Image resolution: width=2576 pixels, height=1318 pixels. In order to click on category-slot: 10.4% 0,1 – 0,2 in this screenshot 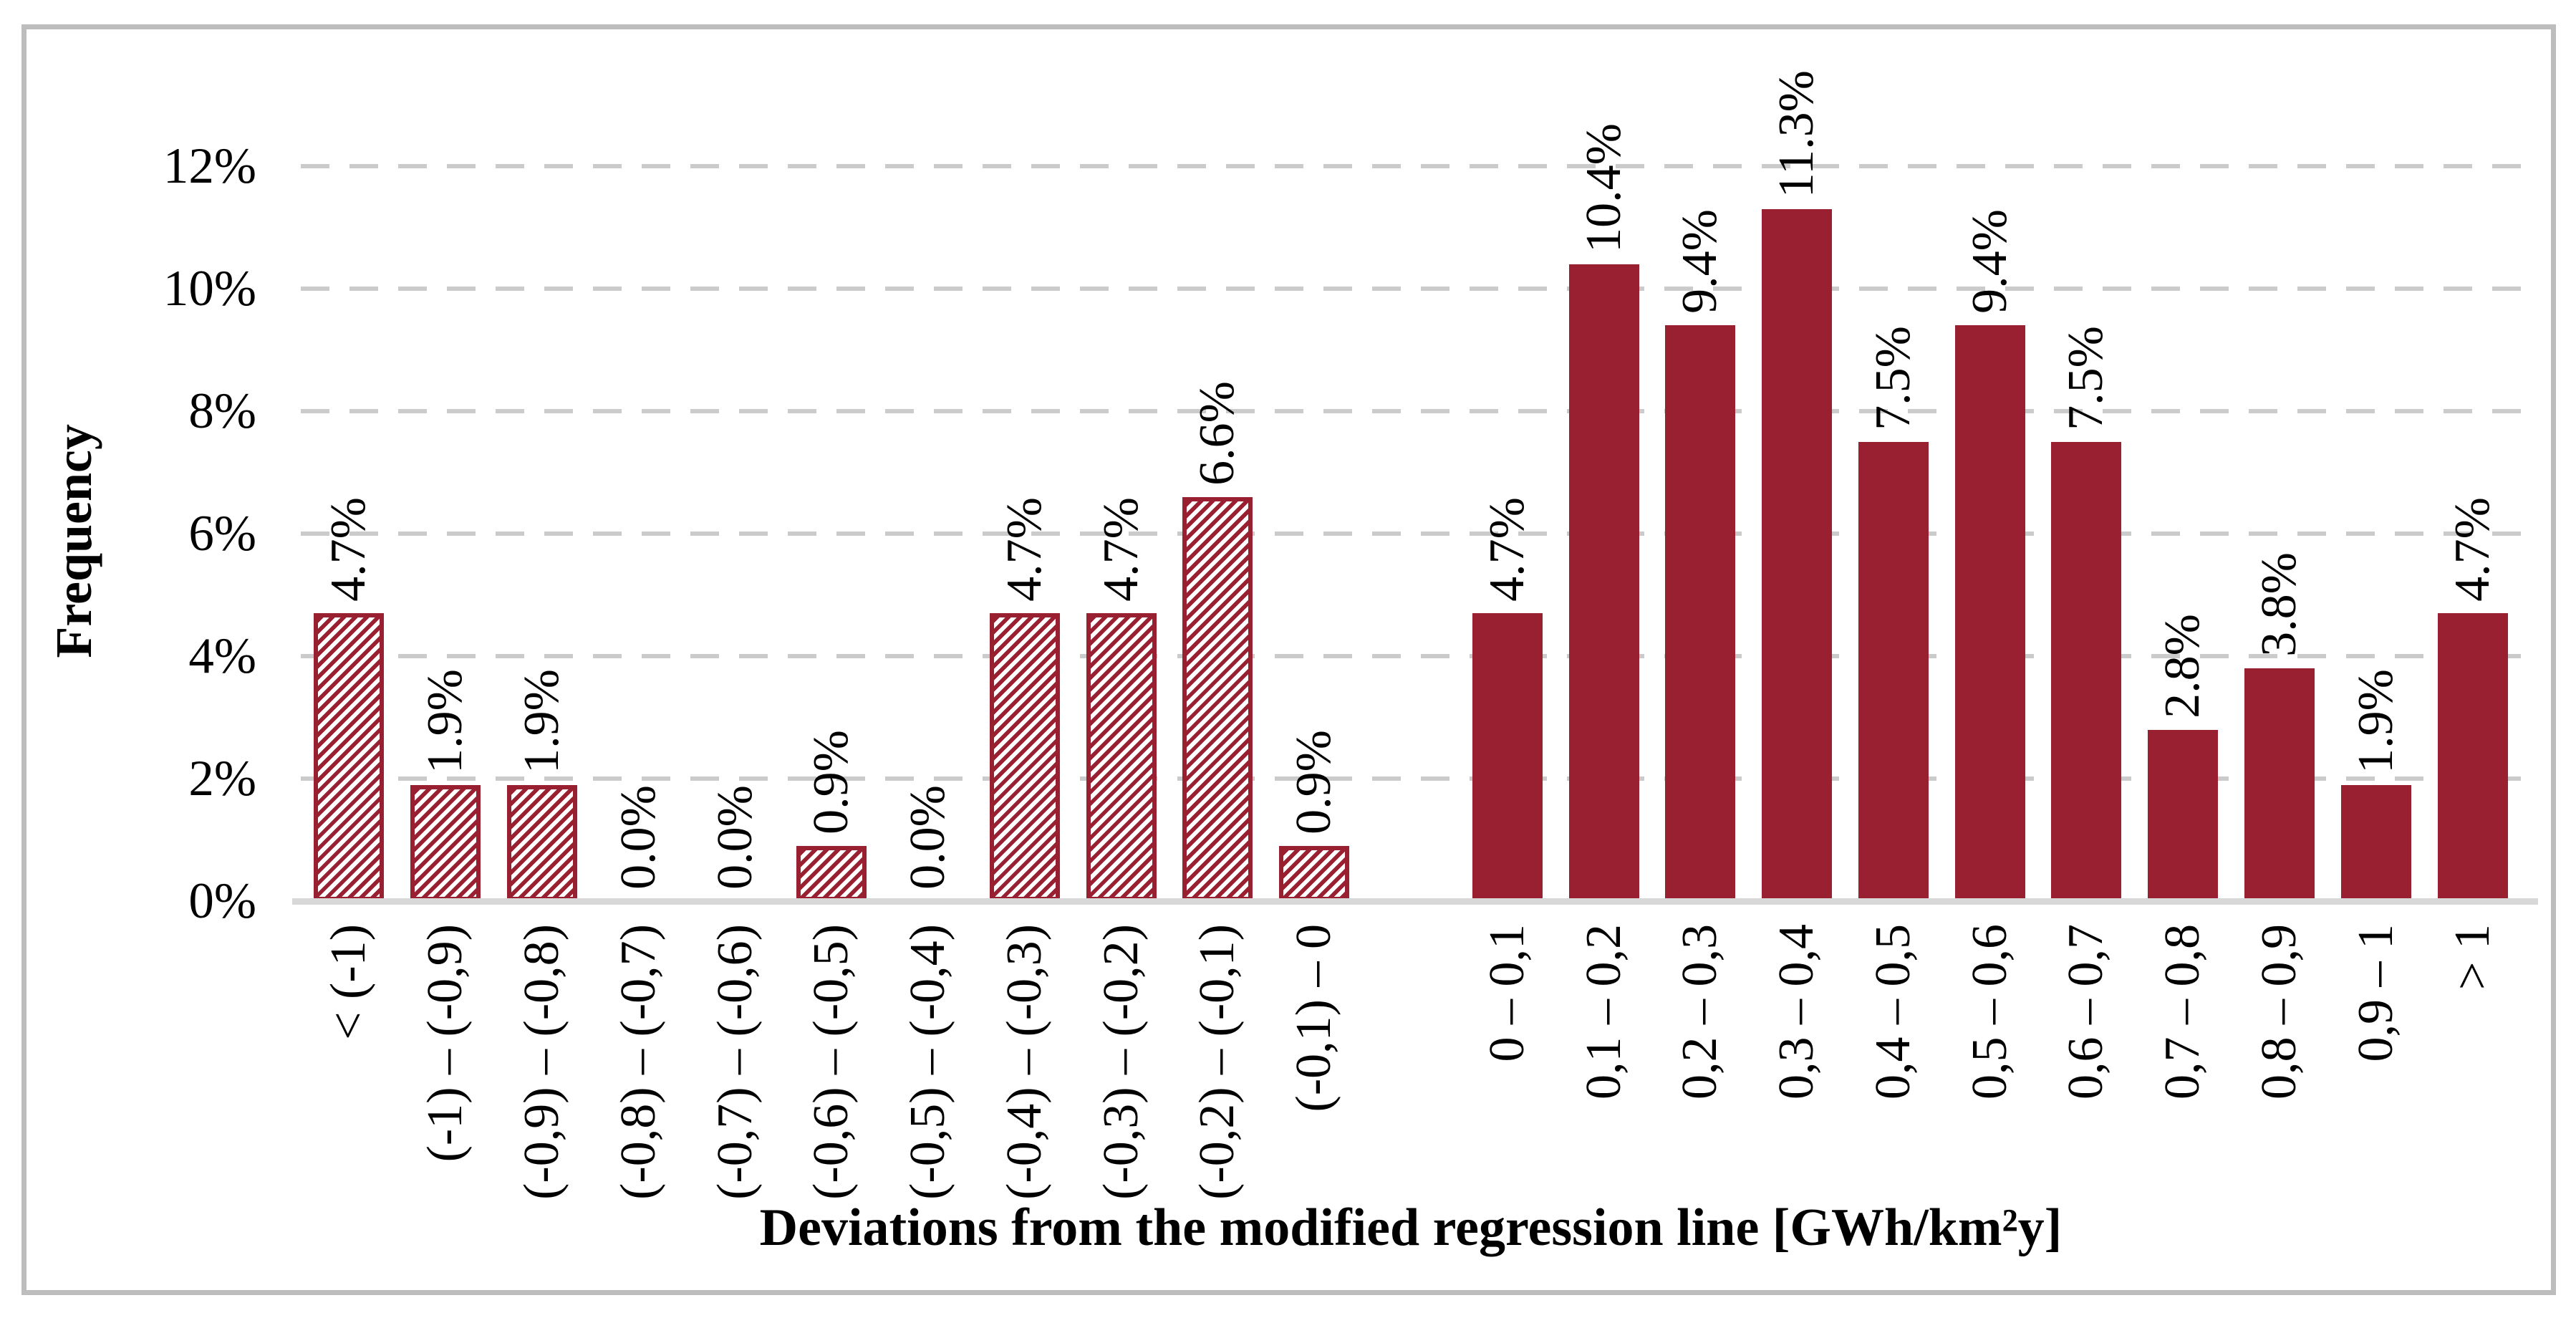, I will do `click(1603, 611)`.